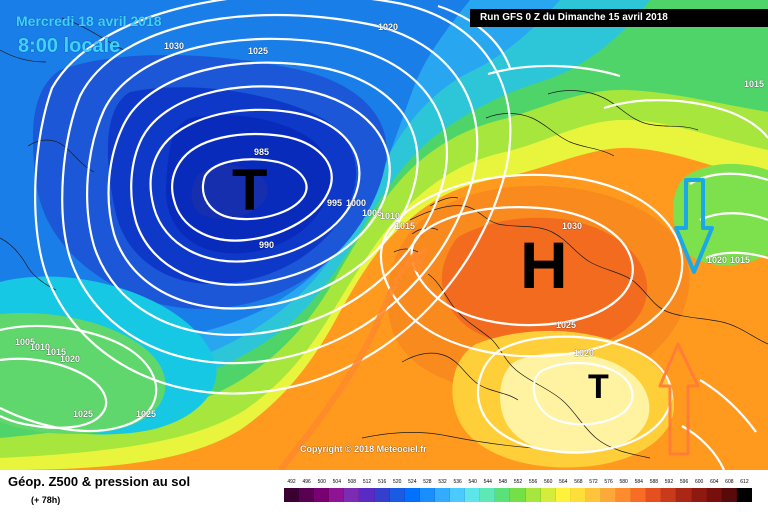 Image resolution: width=768 pixels, height=512 pixels. Describe the element at coordinates (714, 482) in the screenshot. I see `colorbar-label: 604` at that location.